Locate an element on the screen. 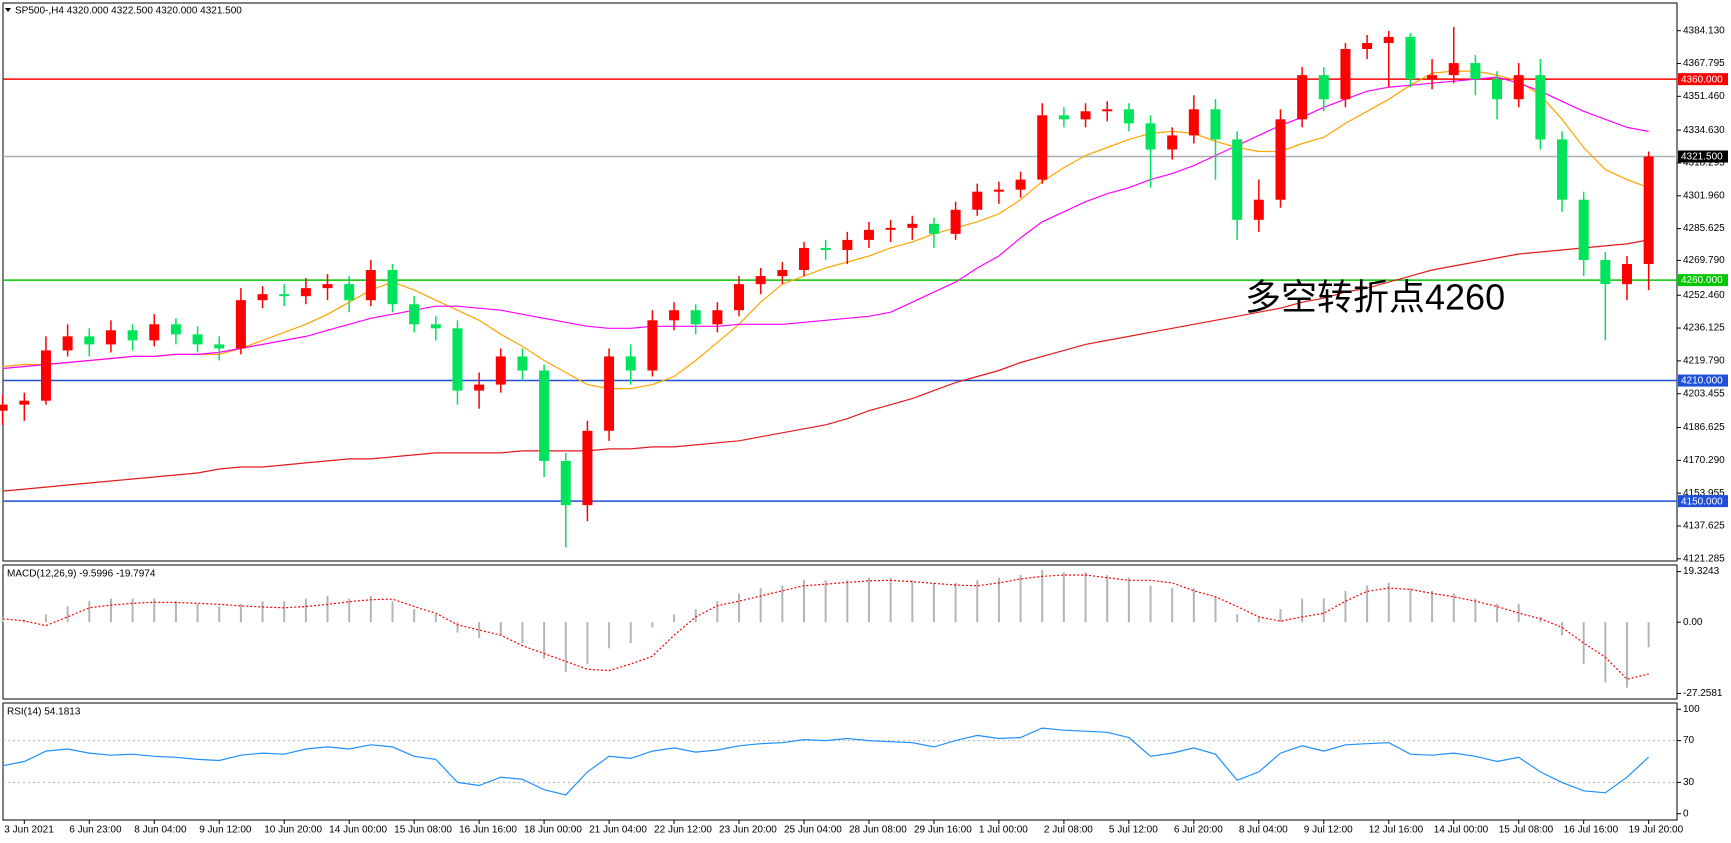  y-tick-label: 4236.125 is located at coordinates (1704, 328).